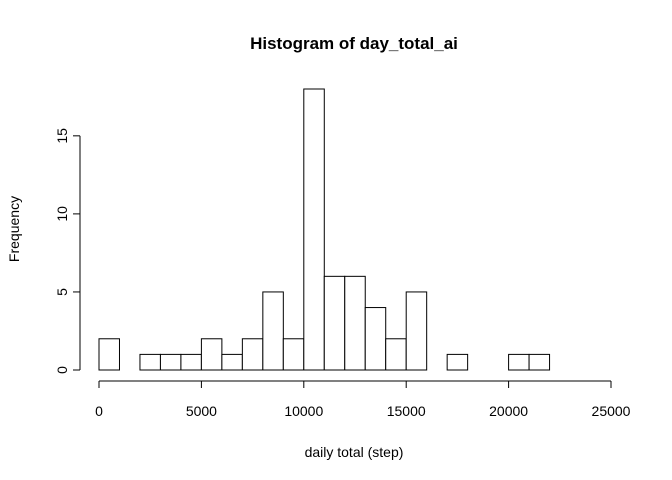  I want to click on y-tick-label: 15, so click(62, 136).